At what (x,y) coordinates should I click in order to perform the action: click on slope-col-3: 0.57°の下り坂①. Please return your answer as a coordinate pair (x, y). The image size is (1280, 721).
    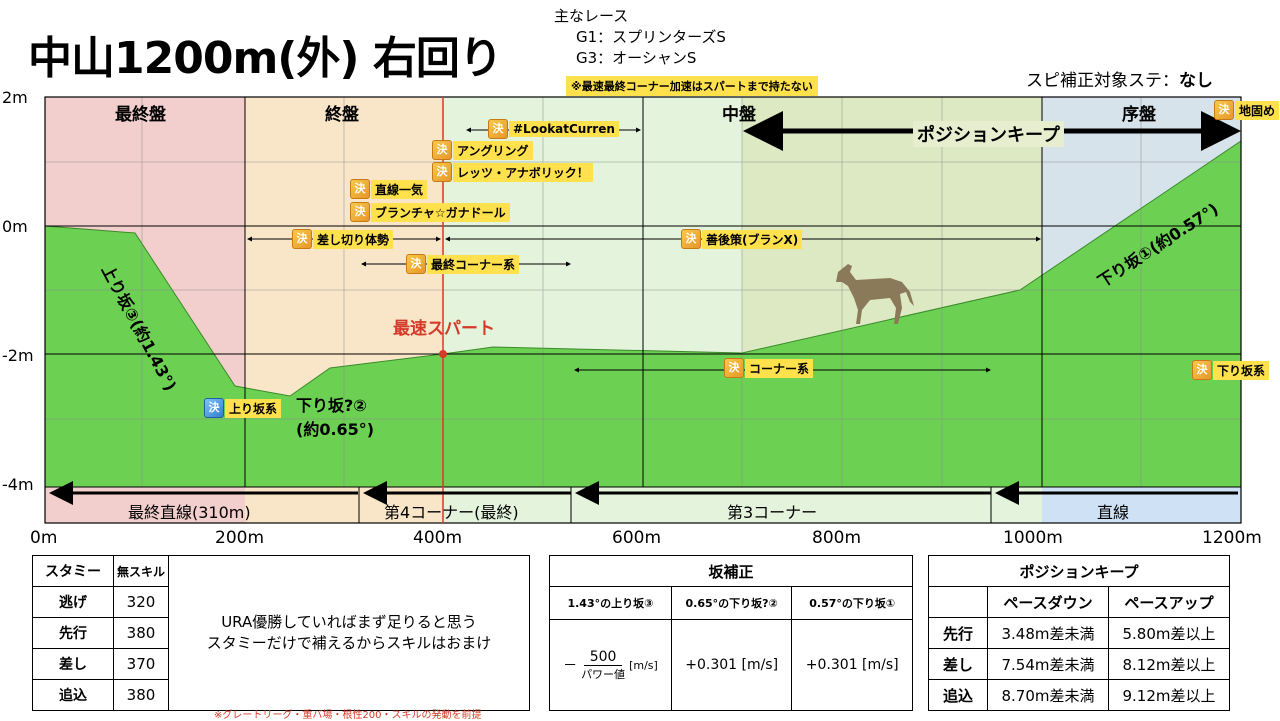
    Looking at the image, I should click on (852, 603).